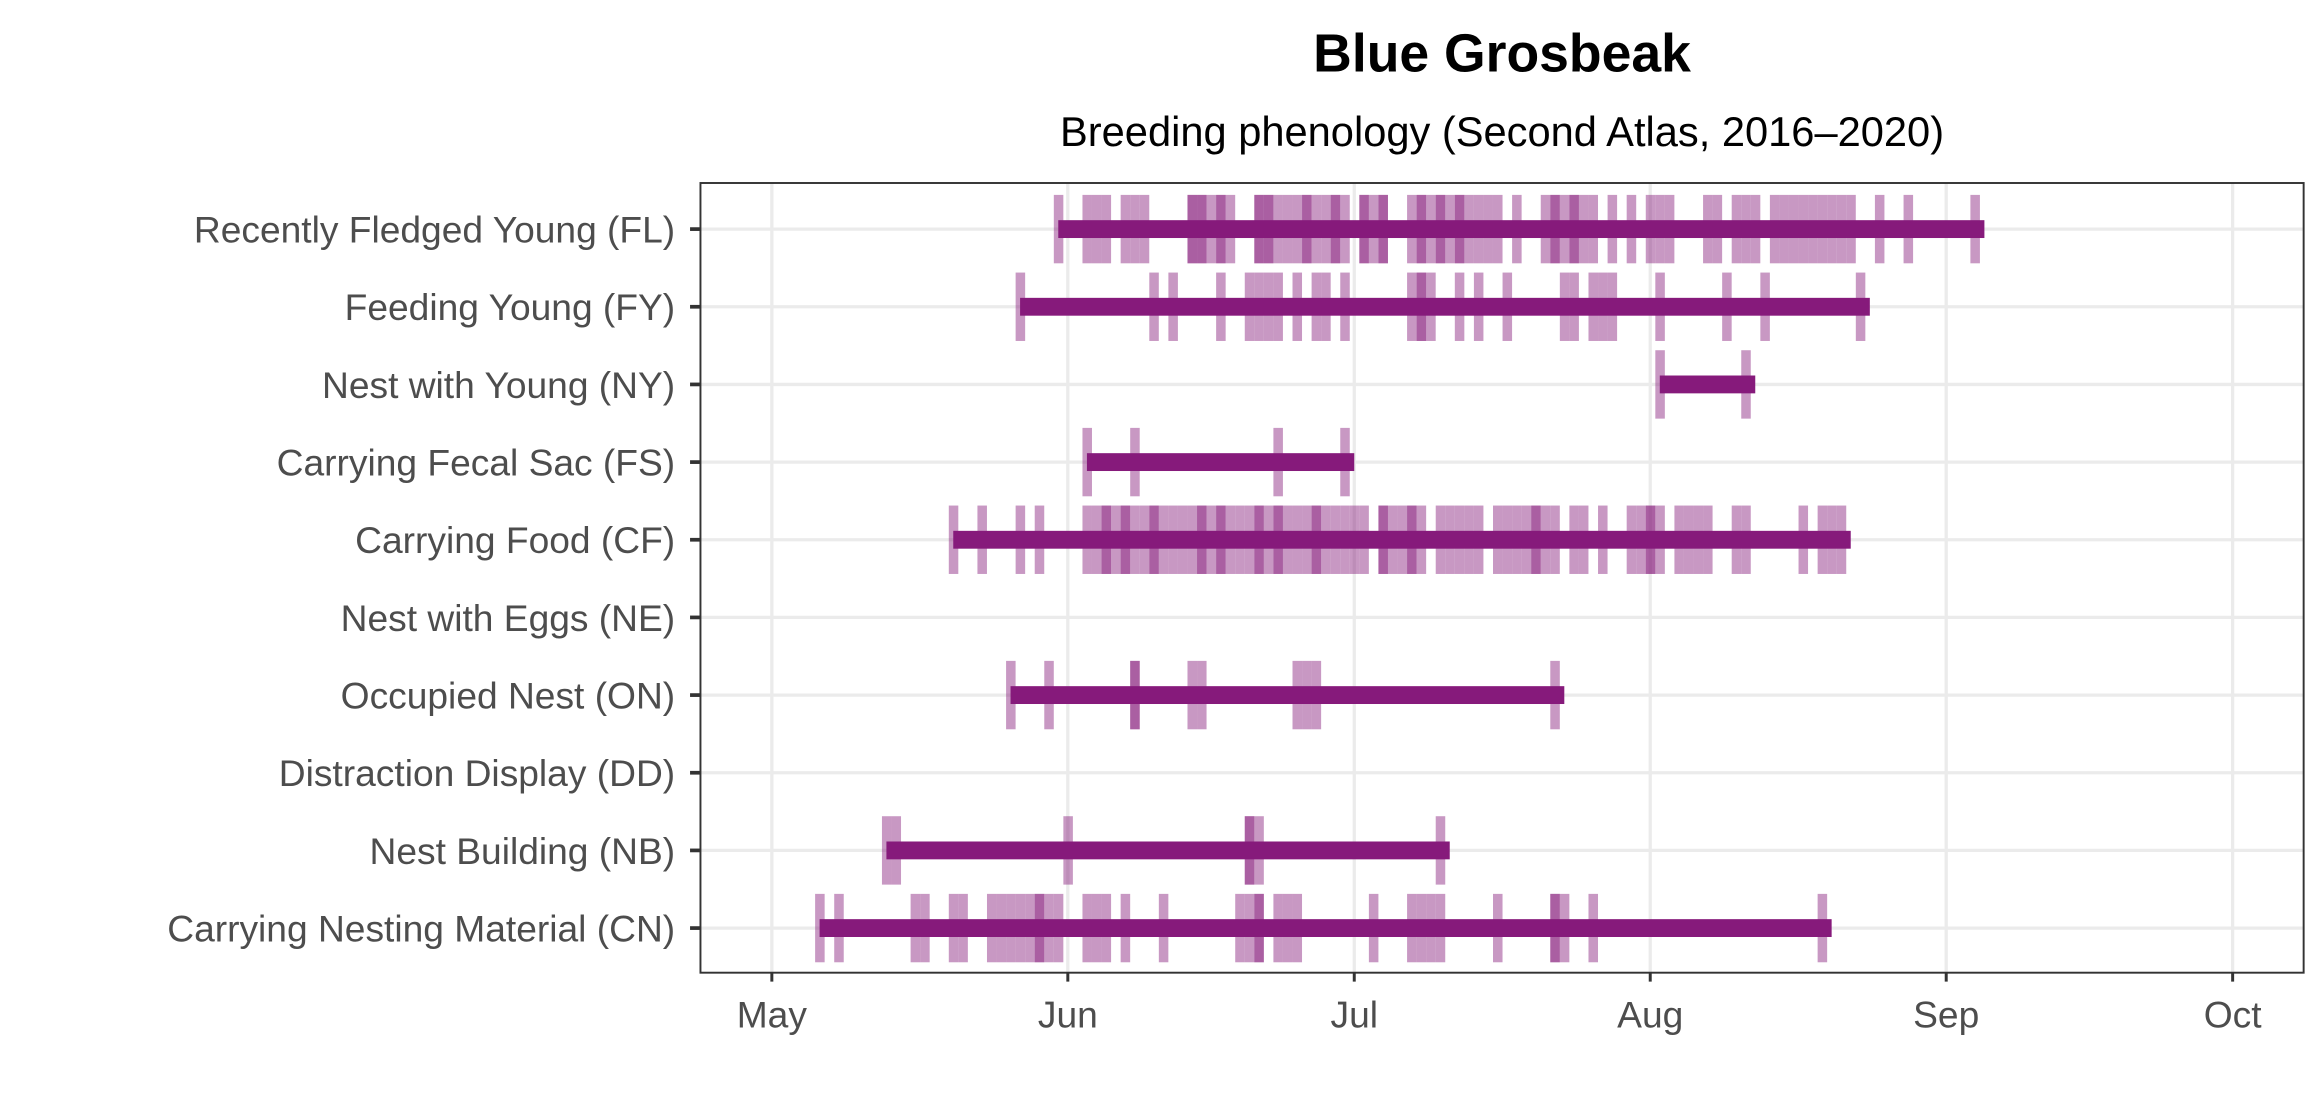 The image size is (2320, 1120). What do you see at coordinates (477, 773) in the screenshot?
I see `y-tick-label: Distraction Display (DD)` at bounding box center [477, 773].